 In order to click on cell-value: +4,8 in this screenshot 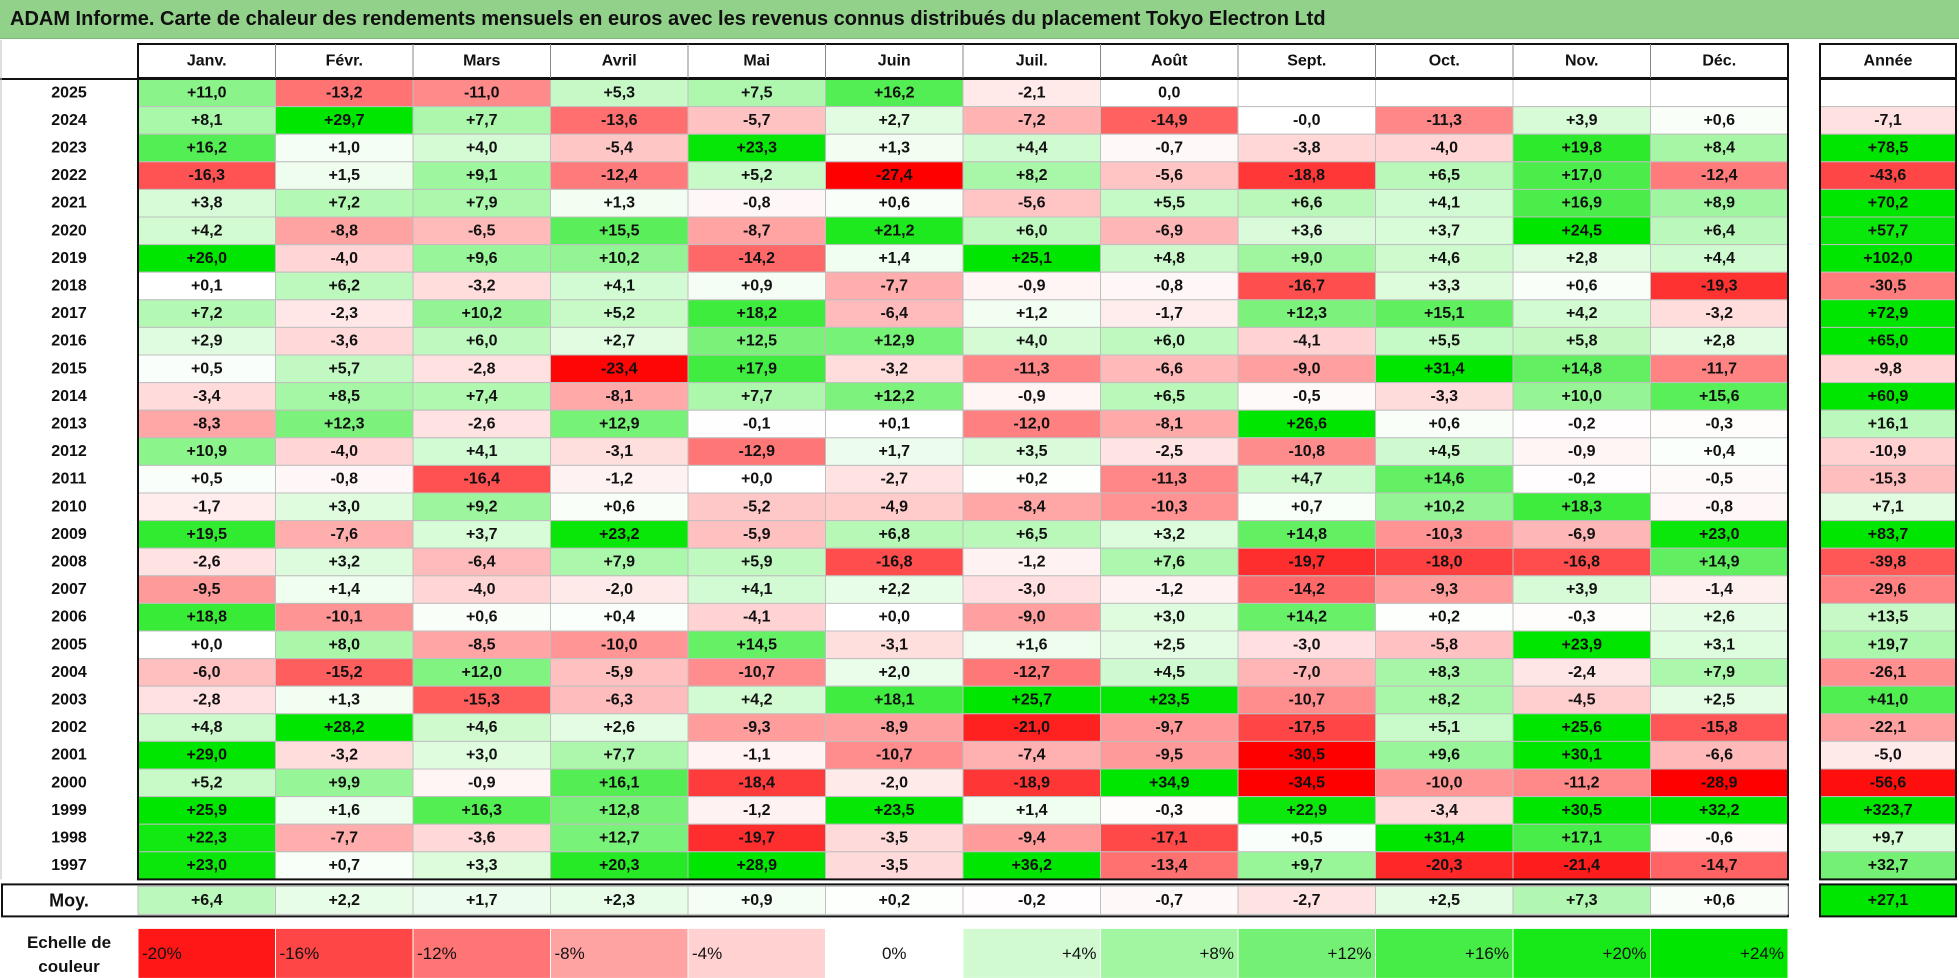, I will do `click(1169, 258)`.